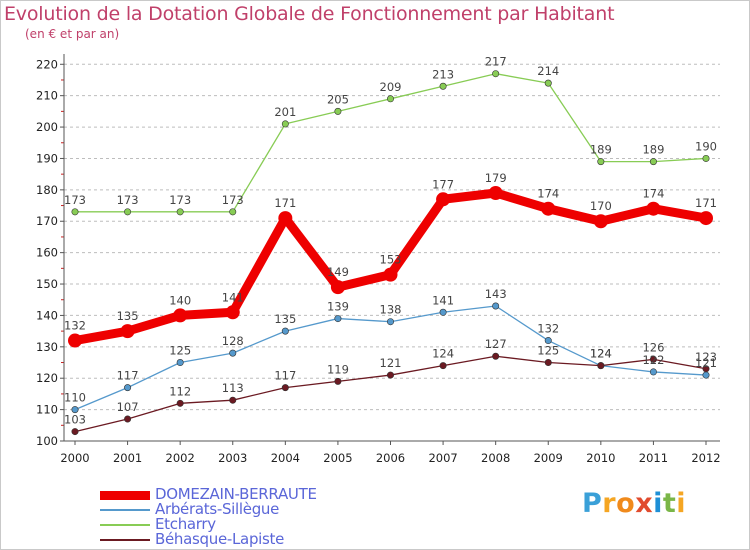 Image resolution: width=750 pixels, height=550 pixels. I want to click on data-label: 119, so click(338, 369).